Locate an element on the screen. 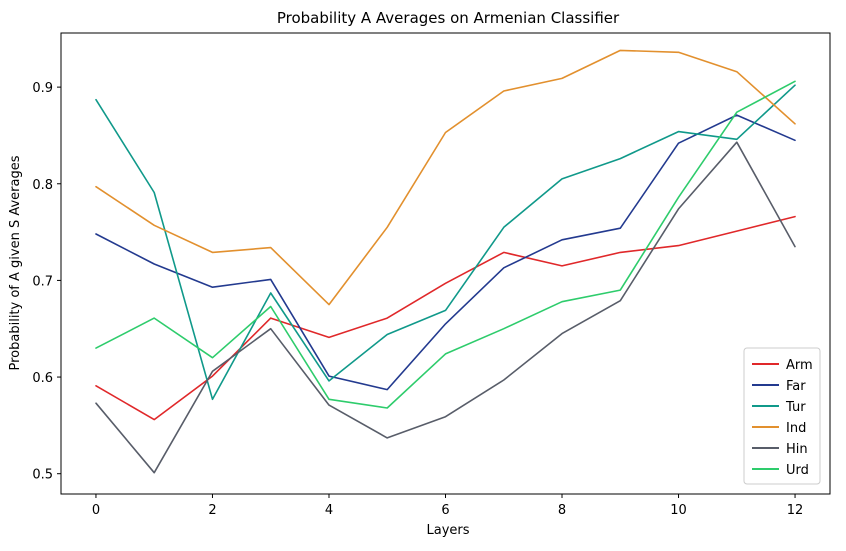 This screenshot has height=551, width=846. x-tick-label: 0 is located at coordinates (96, 510).